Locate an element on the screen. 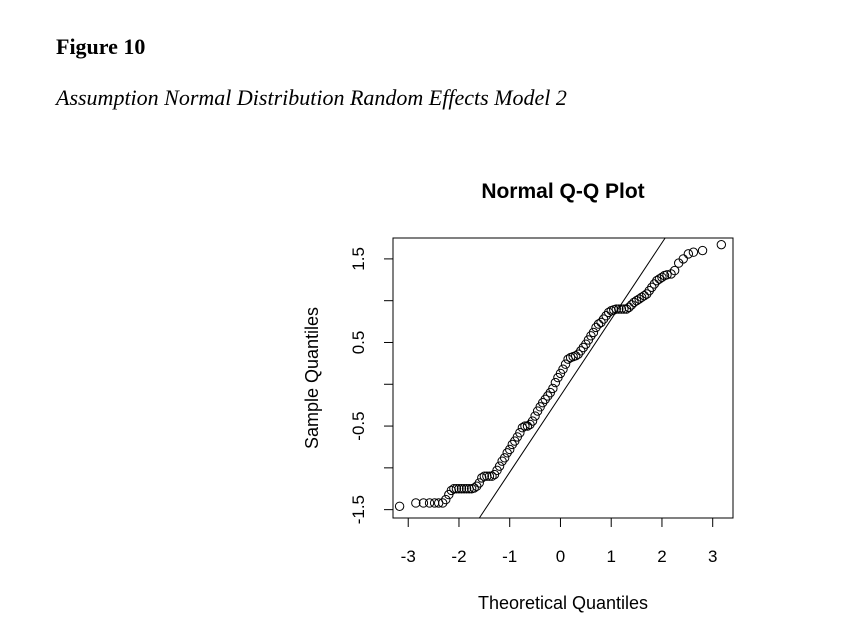 The height and width of the screenshot is (634, 852). y-tick-label: -0.5 is located at coordinates (358, 425).